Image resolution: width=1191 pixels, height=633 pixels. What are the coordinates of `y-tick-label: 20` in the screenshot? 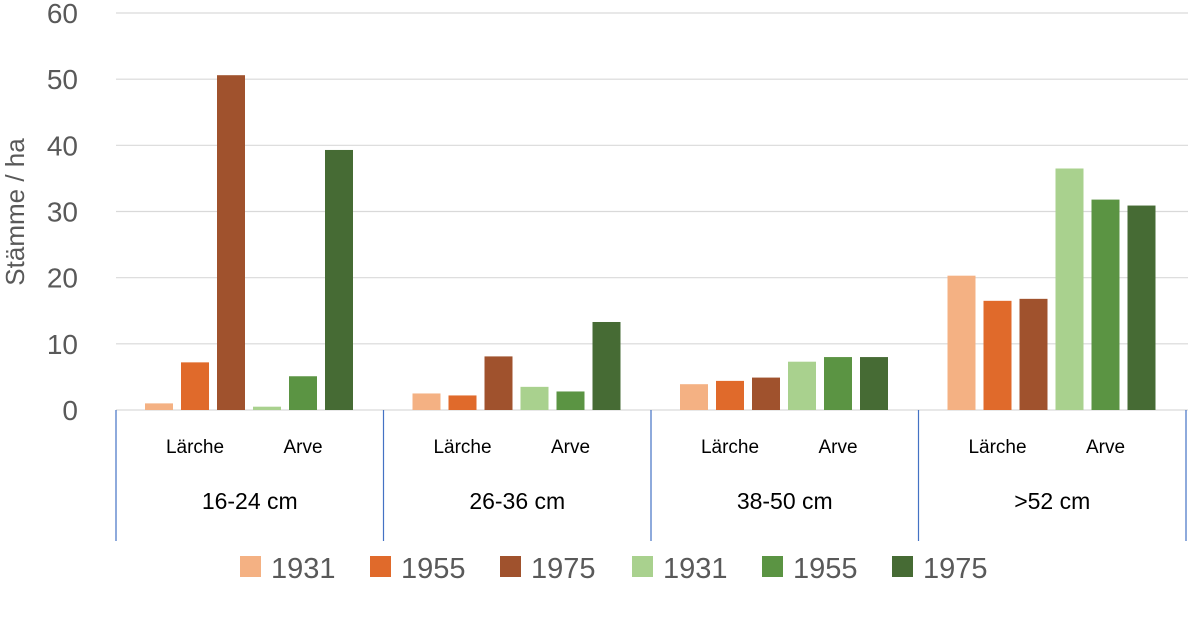 It's located at (62, 278).